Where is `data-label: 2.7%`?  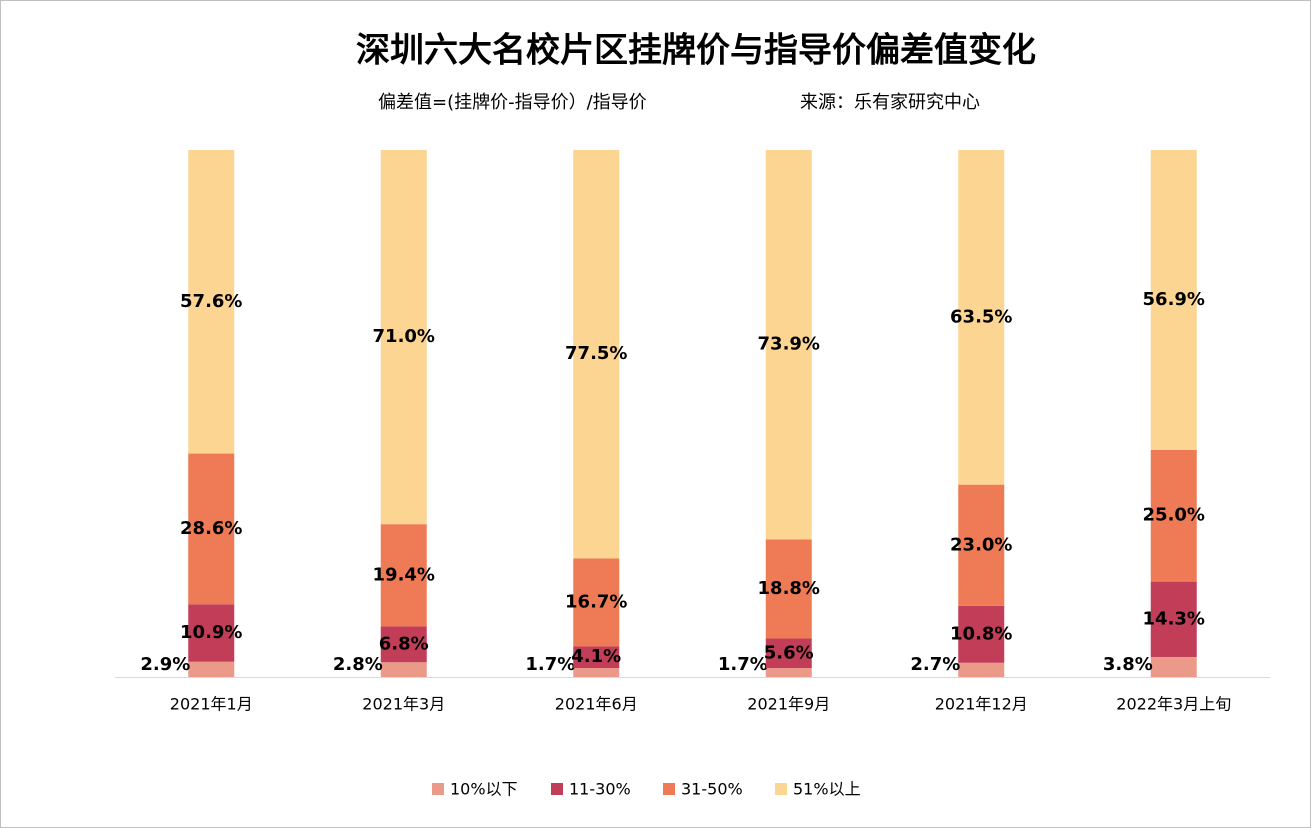
data-label: 2.7% is located at coordinates (935, 664).